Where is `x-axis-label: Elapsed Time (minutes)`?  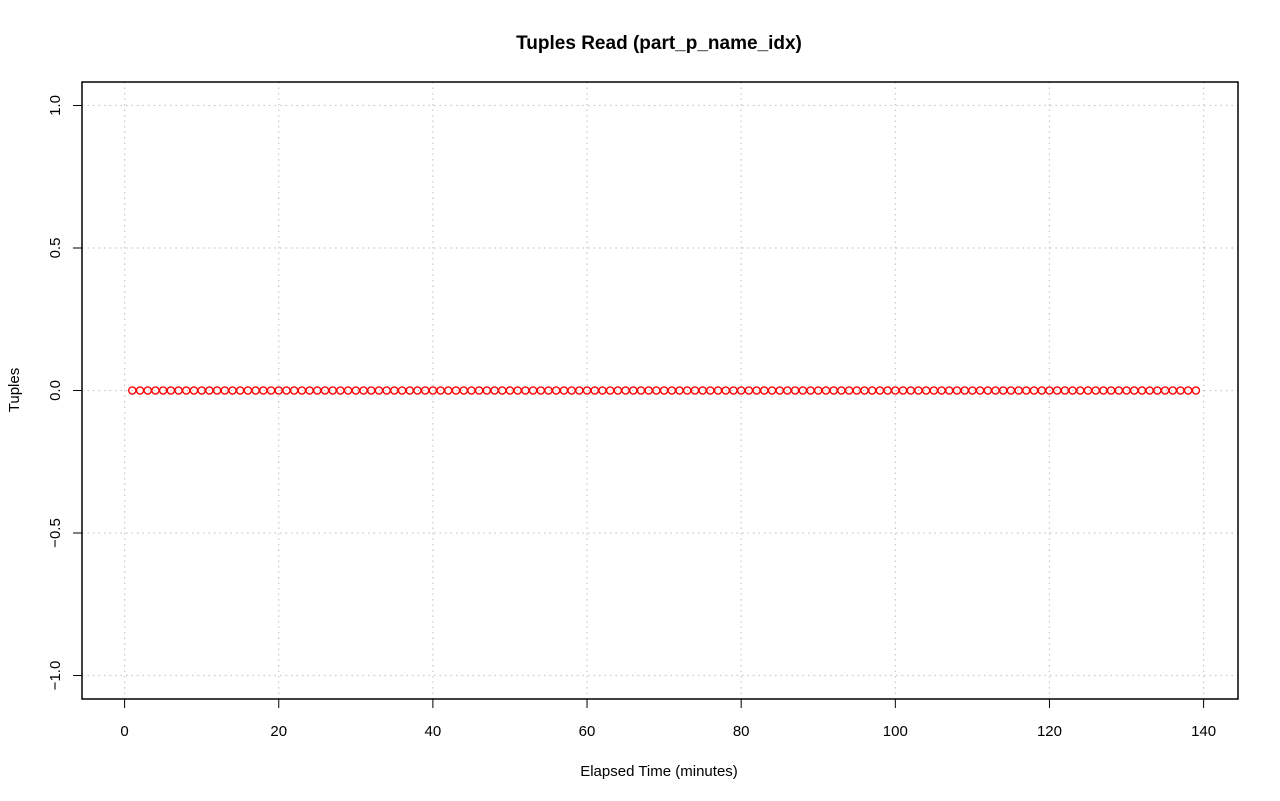
x-axis-label: Elapsed Time (minutes) is located at coordinates (659, 771).